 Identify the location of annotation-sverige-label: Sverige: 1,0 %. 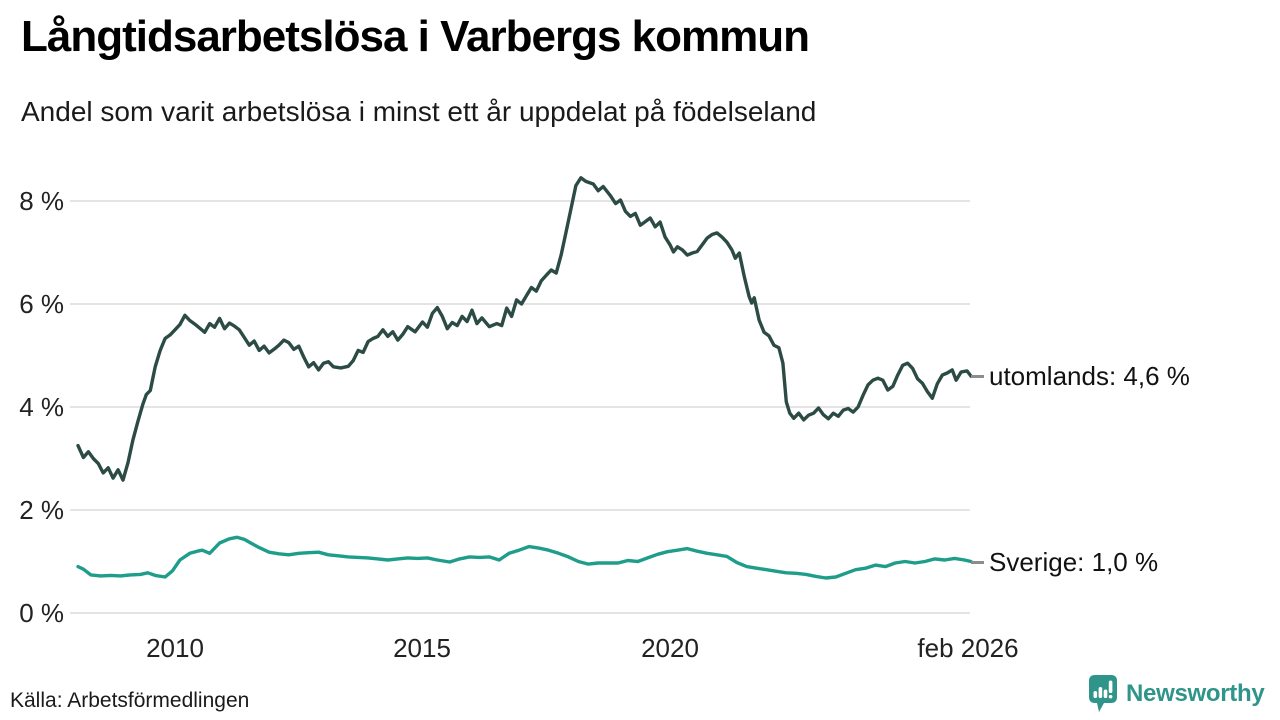
(1074, 561).